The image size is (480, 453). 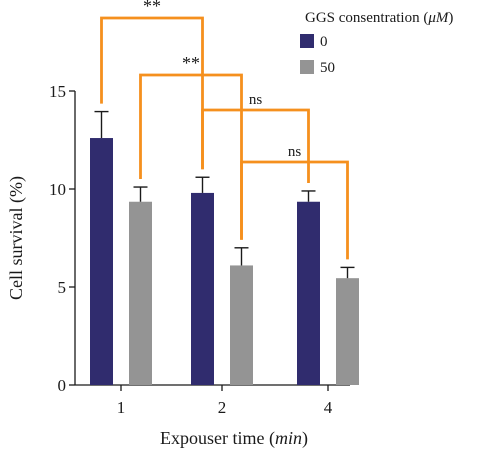 What do you see at coordinates (57, 91) in the screenshot?
I see `y-tick-label: 15` at bounding box center [57, 91].